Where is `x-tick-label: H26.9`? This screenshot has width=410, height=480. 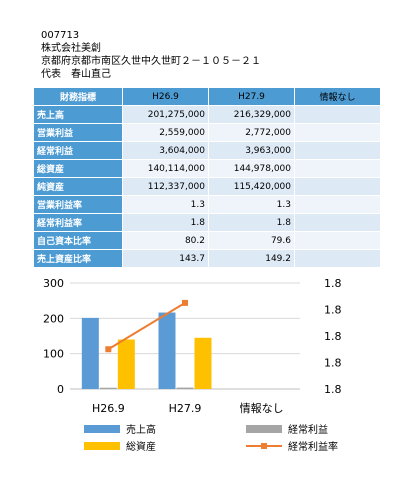 x-tick-label: H26.9 is located at coordinates (108, 408).